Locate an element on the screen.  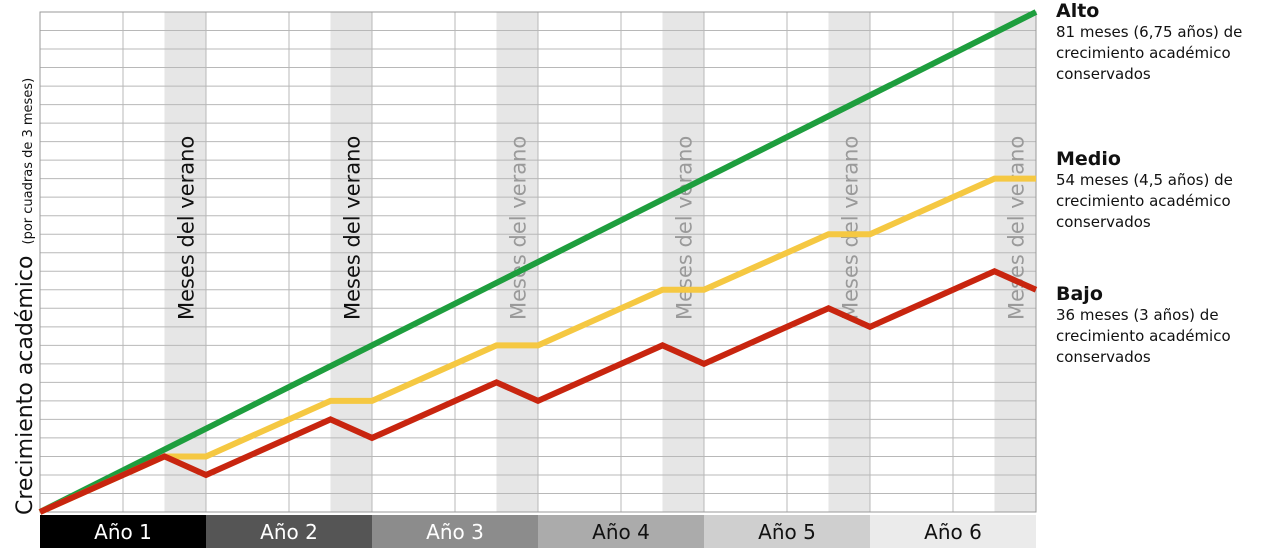
year-label-6: Año 6 is located at coordinates (953, 532).